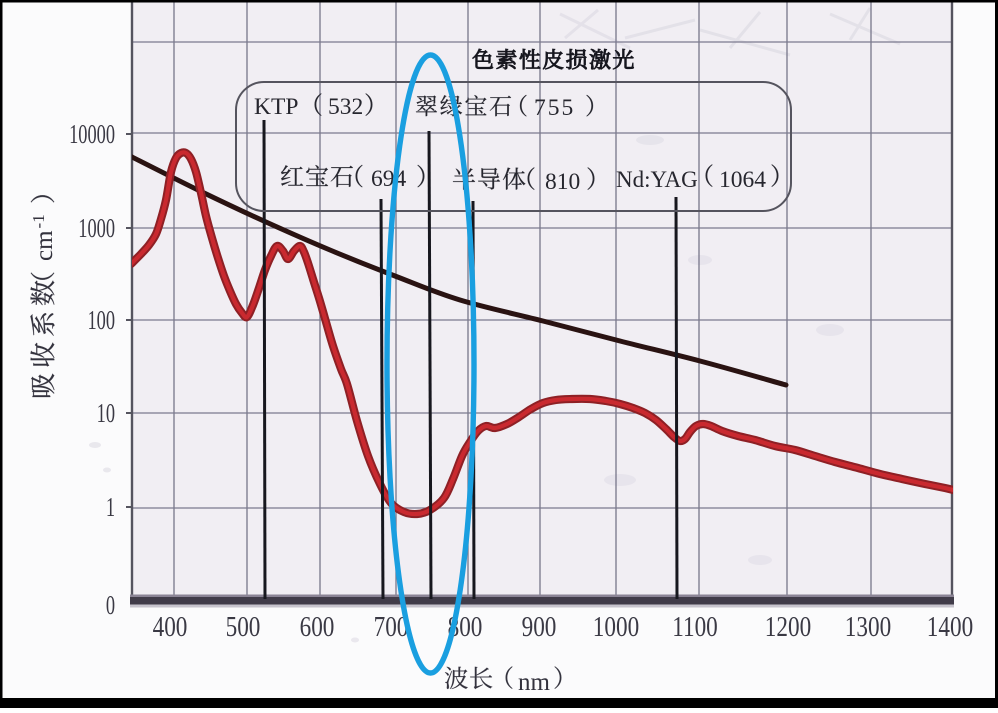  Describe the element at coordinates (345, 107) in the screenshot. I see `svg-text: 532` at that location.